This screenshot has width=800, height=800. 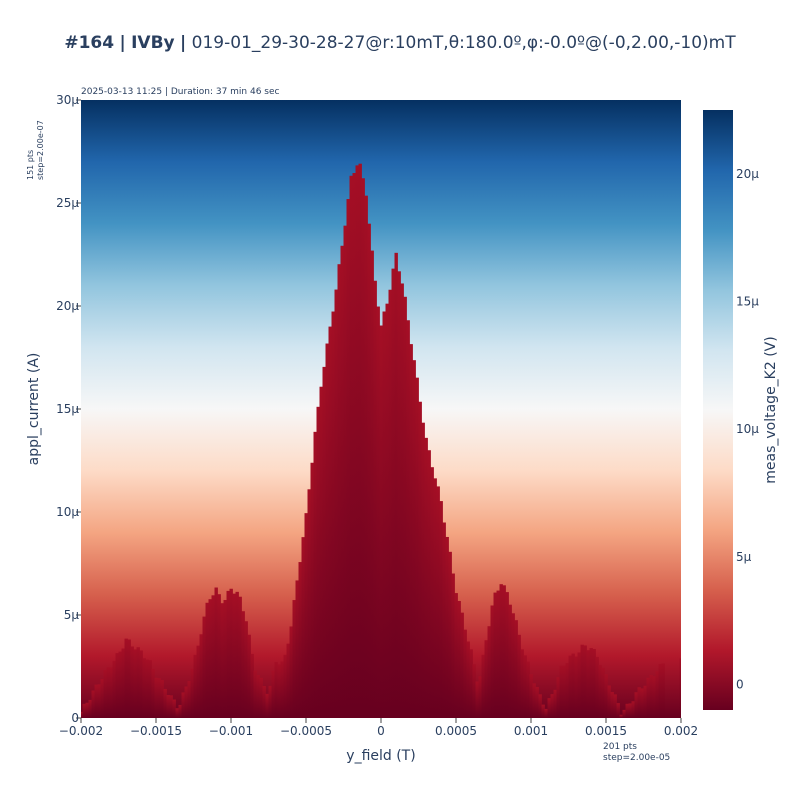 What do you see at coordinates (34, 409) in the screenshot?
I see `y-axis-title: appl_current (A)` at bounding box center [34, 409].